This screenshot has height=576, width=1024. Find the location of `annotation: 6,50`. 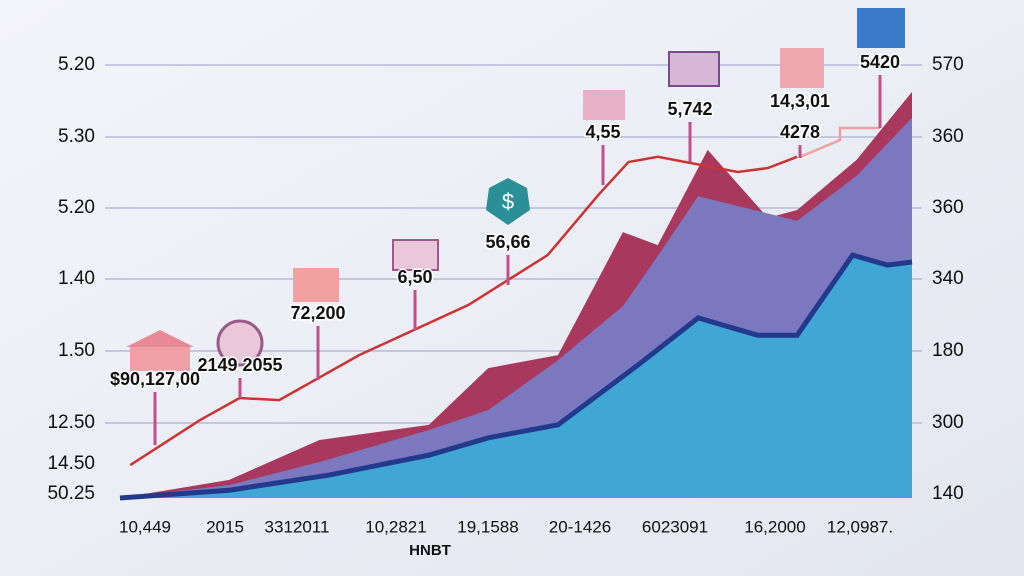

annotation: 6,50 is located at coordinates (414, 277).